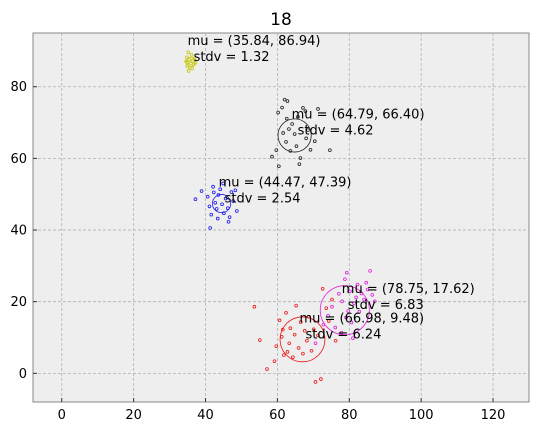 This screenshot has width=538, height=431. I want to click on mu-label: mu = (66.98, 9.48), so click(361, 318).